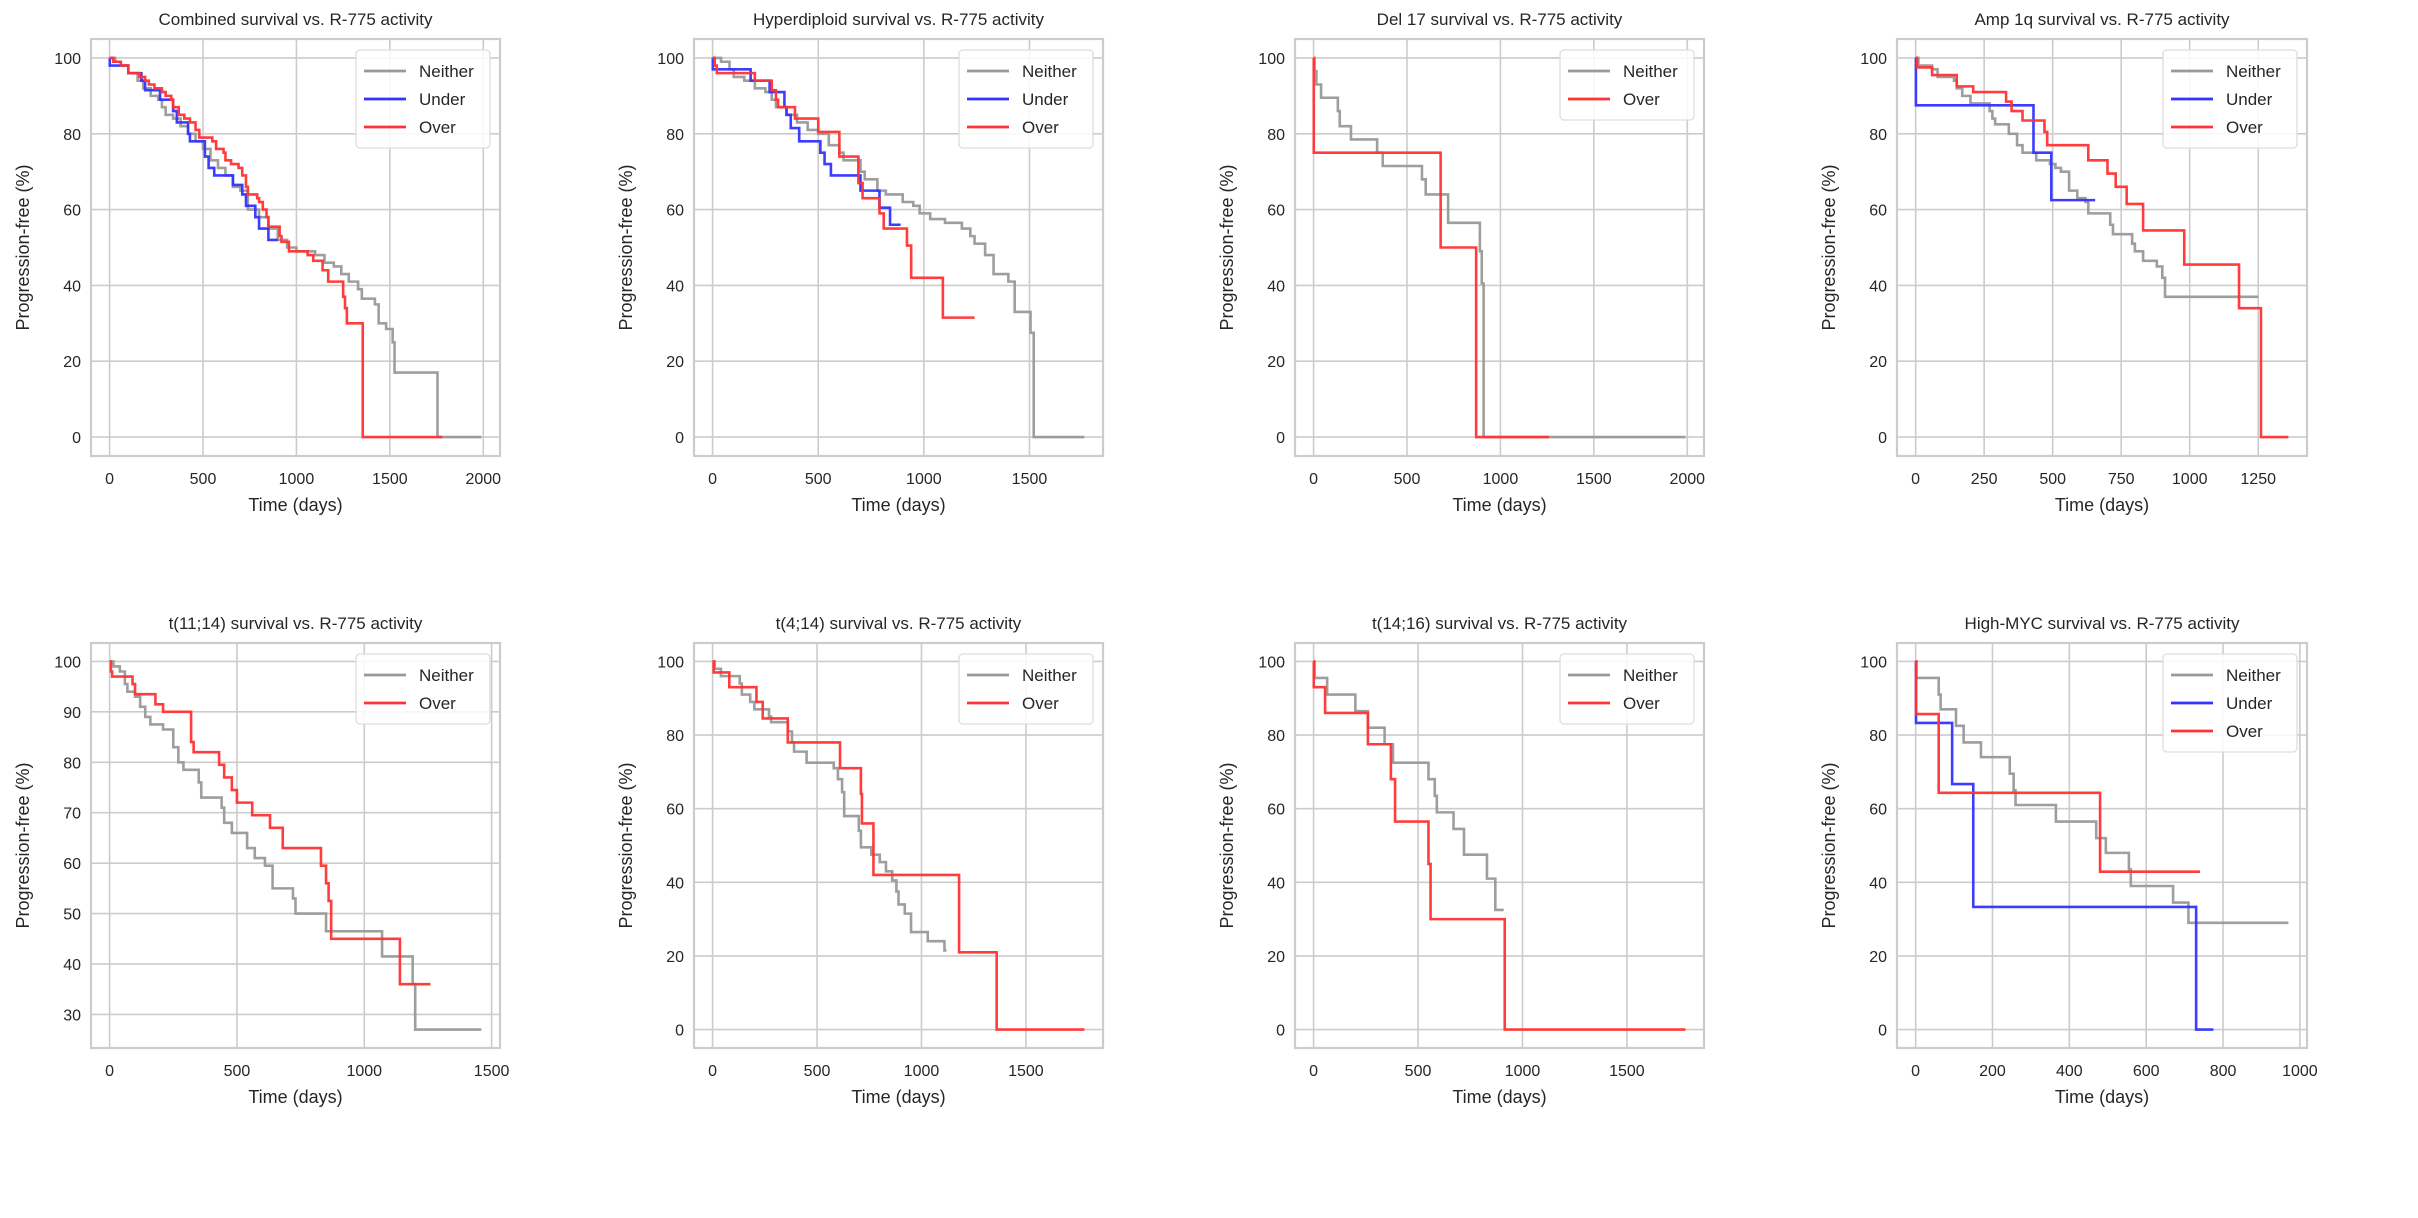 The height and width of the screenshot is (1218, 2418). I want to click on y-tick-label: 70, so click(72, 814).